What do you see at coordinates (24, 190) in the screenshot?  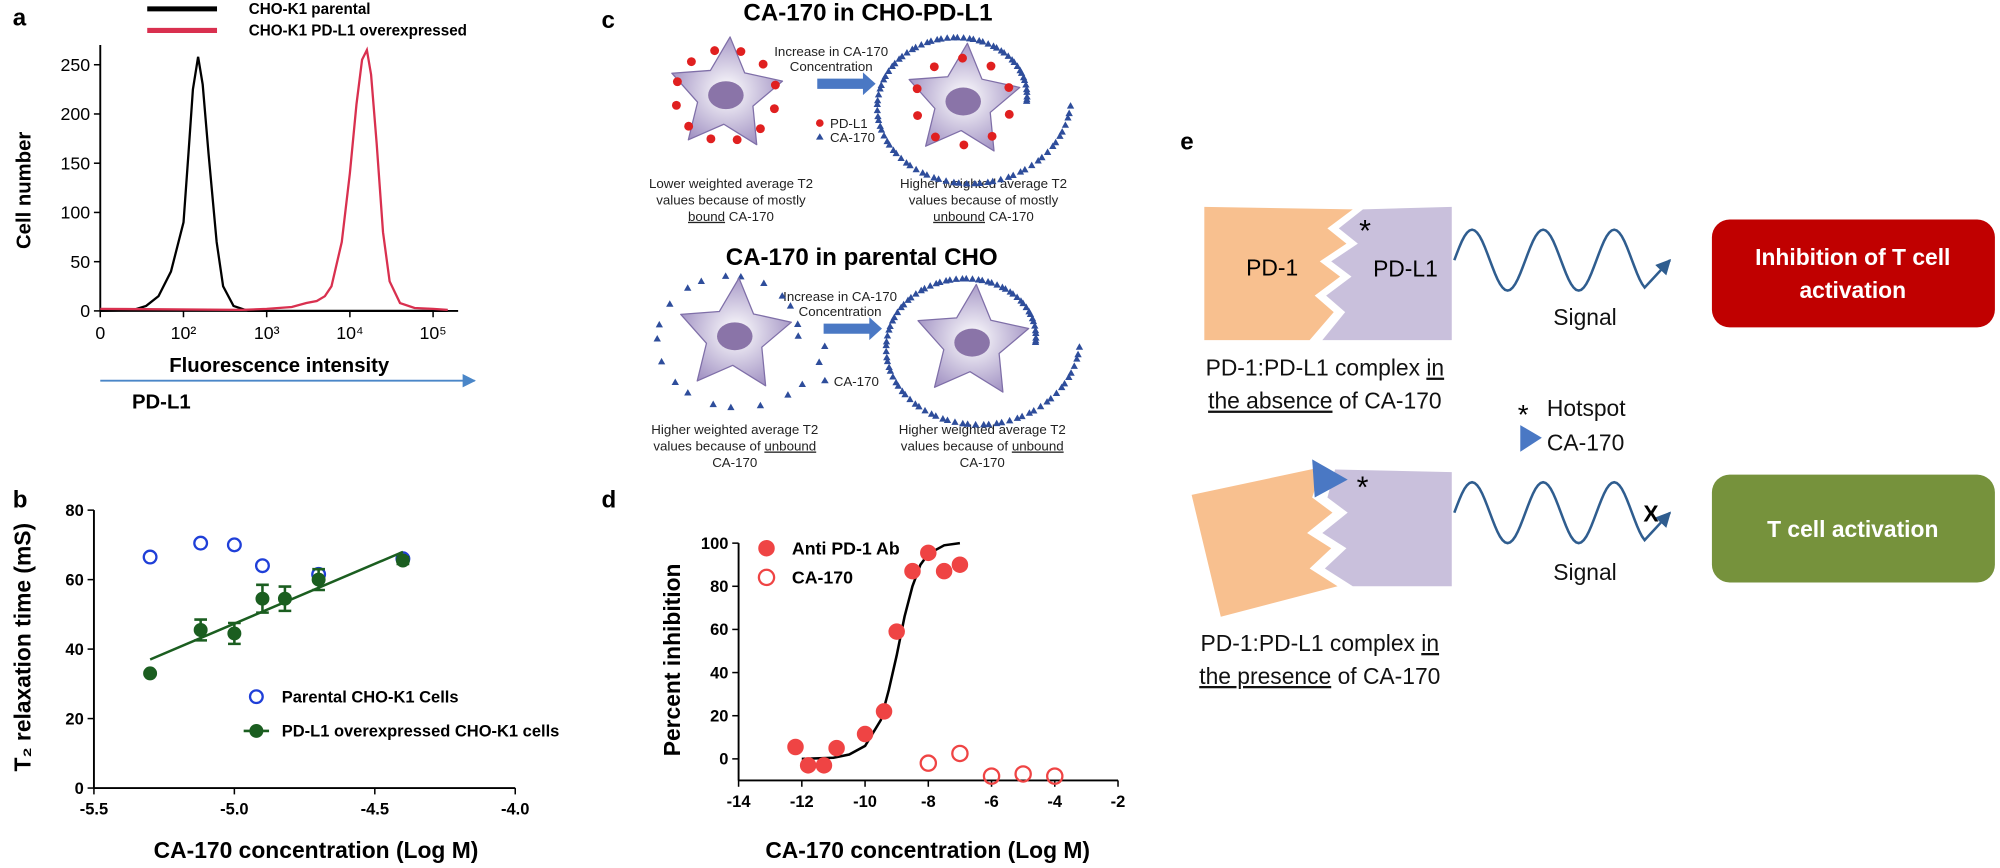 I see `y-axis-label: Cell number` at bounding box center [24, 190].